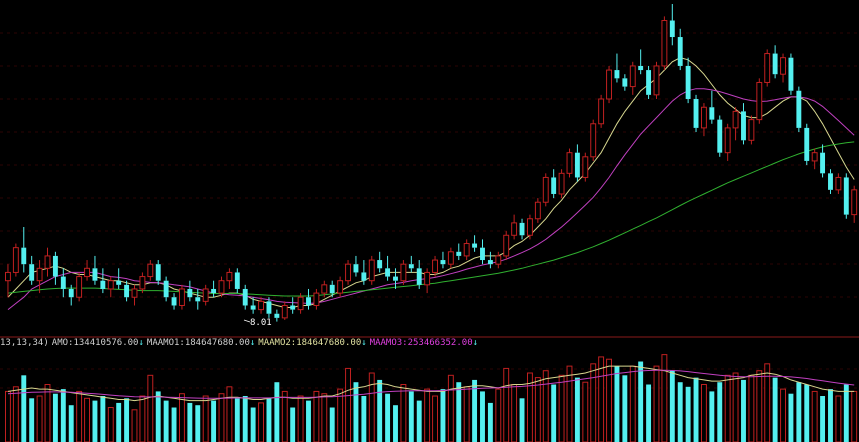 The width and height of the screenshot is (859, 442). Describe the element at coordinates (309, 343) in the screenshot. I see `volume-indicator-label: MAAMO2:184647680.00` at that location.